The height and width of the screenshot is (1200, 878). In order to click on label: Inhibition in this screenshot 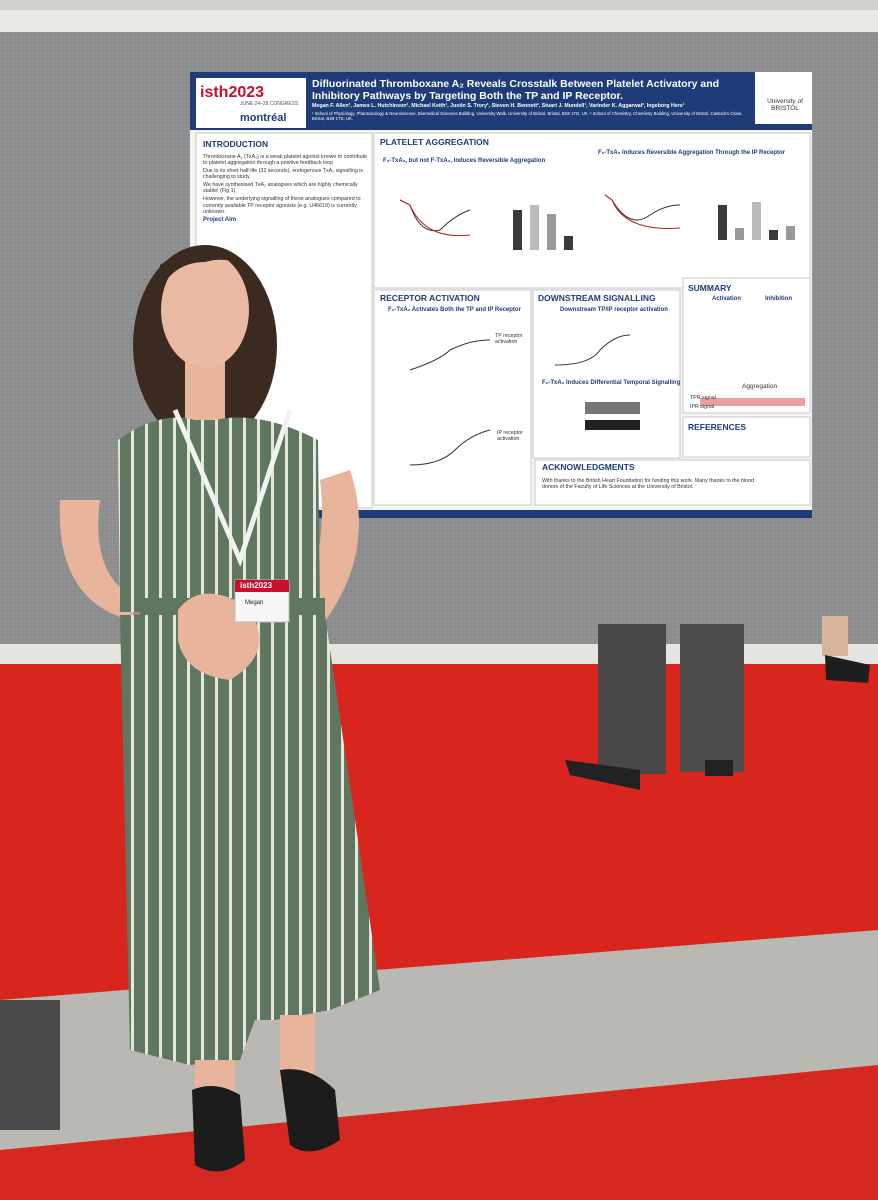, I will do `click(778, 299)`.